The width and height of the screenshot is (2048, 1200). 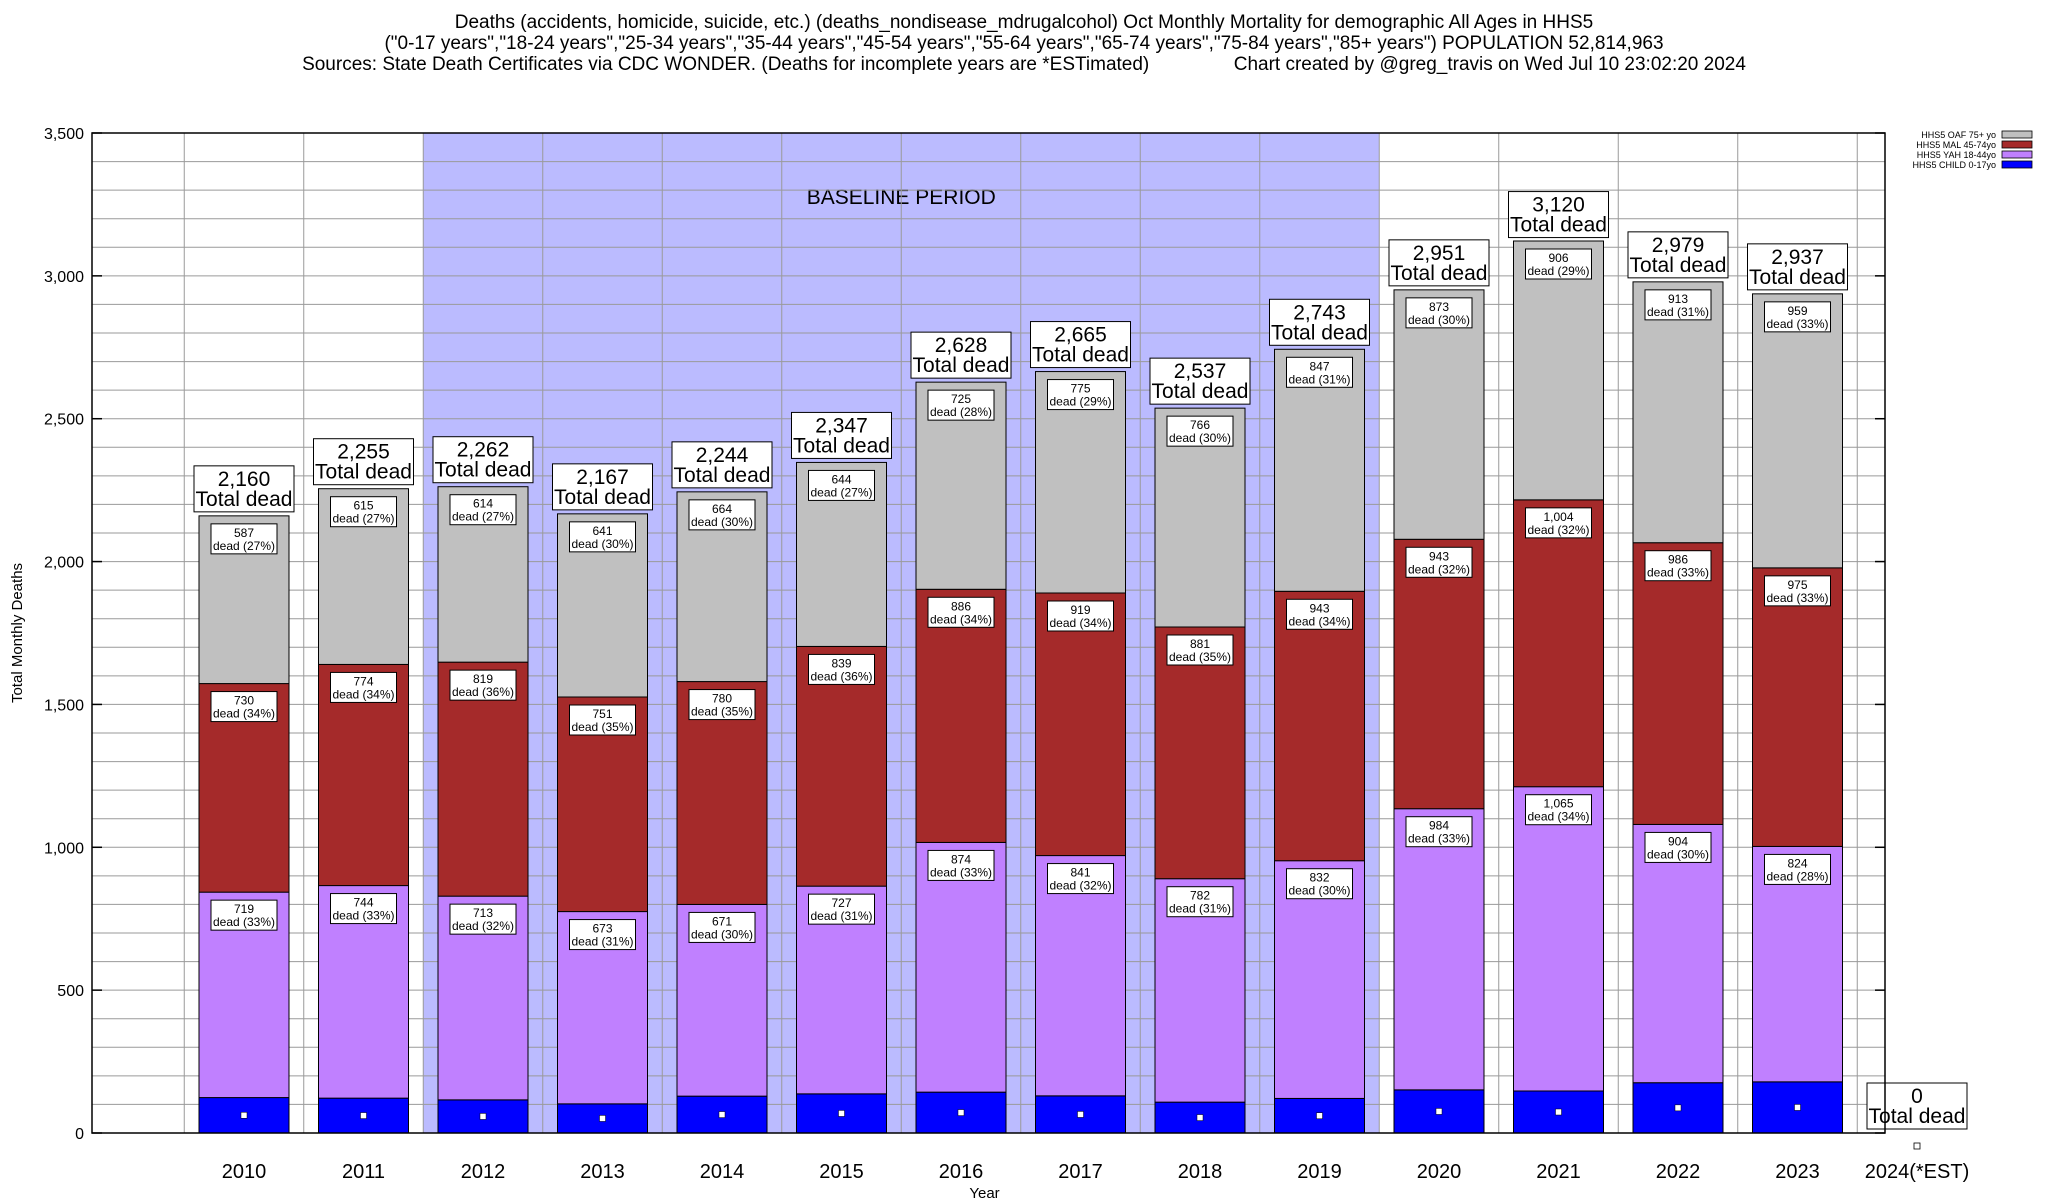 What do you see at coordinates (64, 563) in the screenshot?
I see `y-tick-label: 2,000` at bounding box center [64, 563].